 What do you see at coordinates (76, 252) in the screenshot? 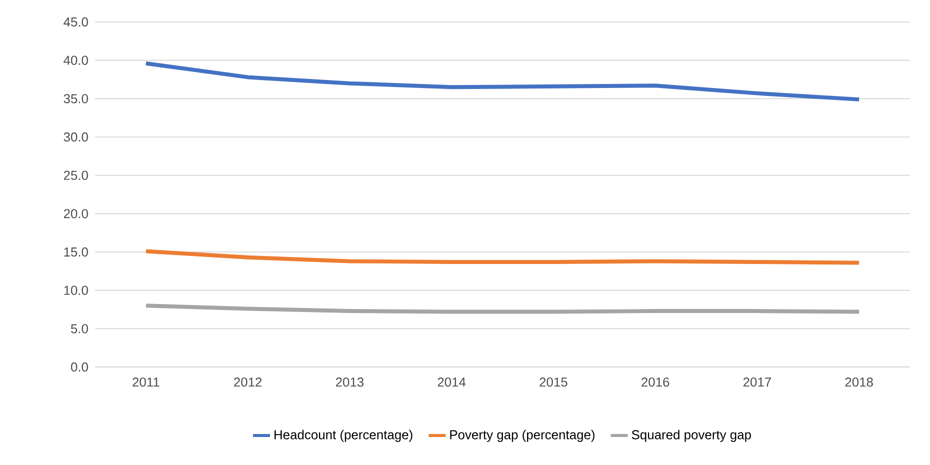
I see `y-tick-label: 15.0` at bounding box center [76, 252].